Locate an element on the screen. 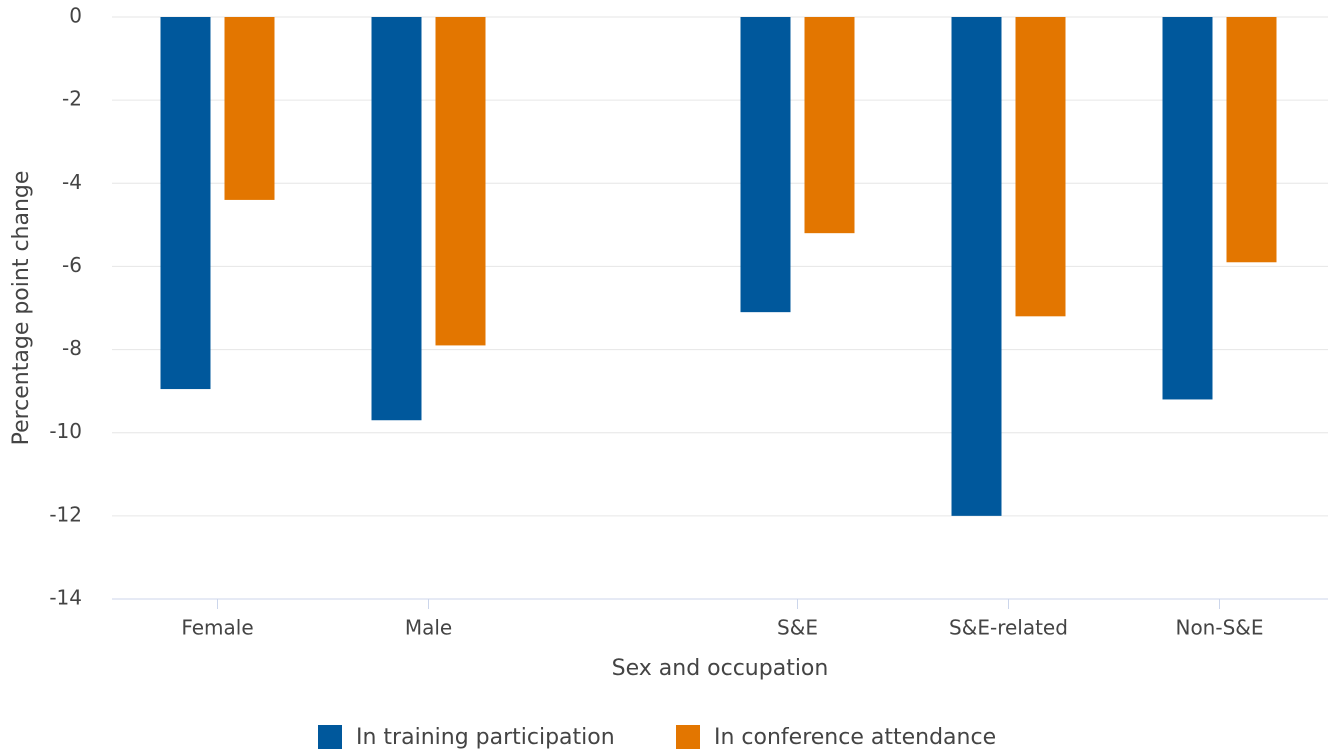 This screenshot has height=752, width=1328. x-tick-label: Non-S&E is located at coordinates (1219, 628).